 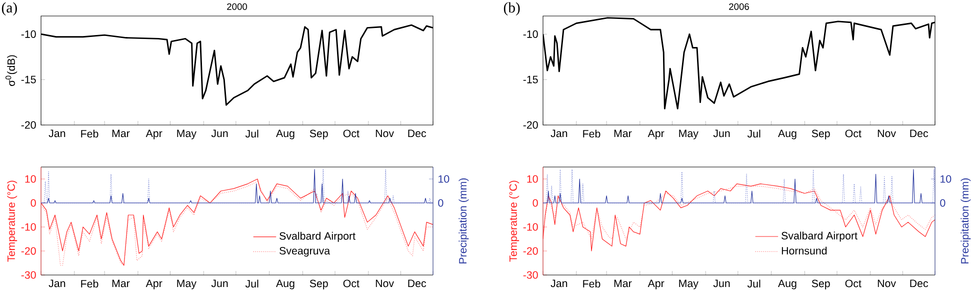 What do you see at coordinates (804, 250) in the screenshot?
I see `legend-label: Hornsund` at bounding box center [804, 250].